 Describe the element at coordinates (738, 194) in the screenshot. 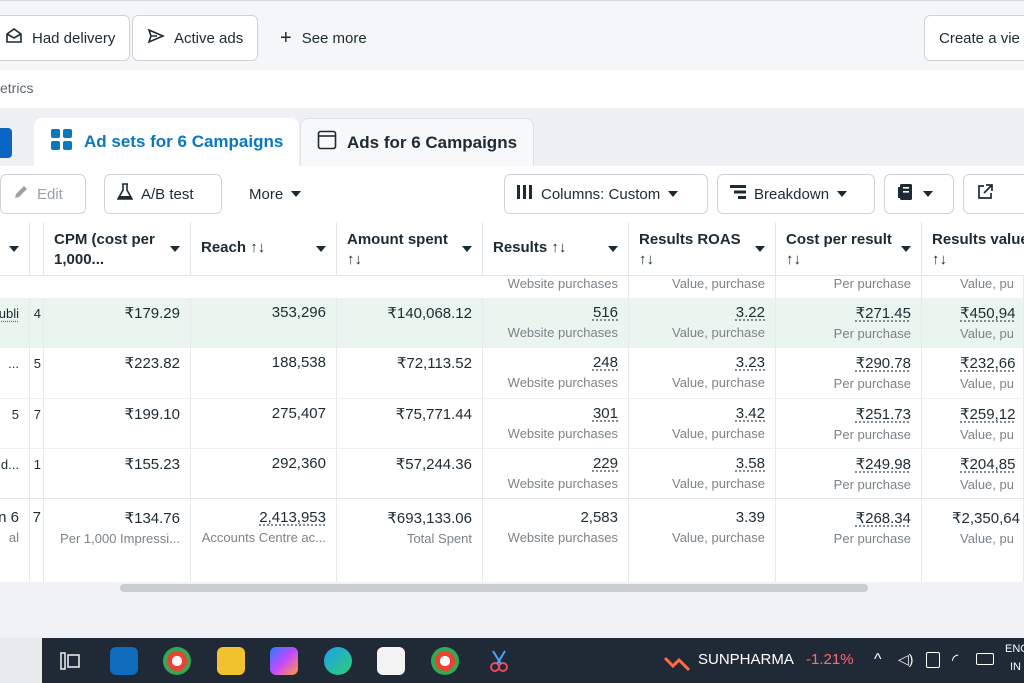

I see `breakdown-icon` at that location.